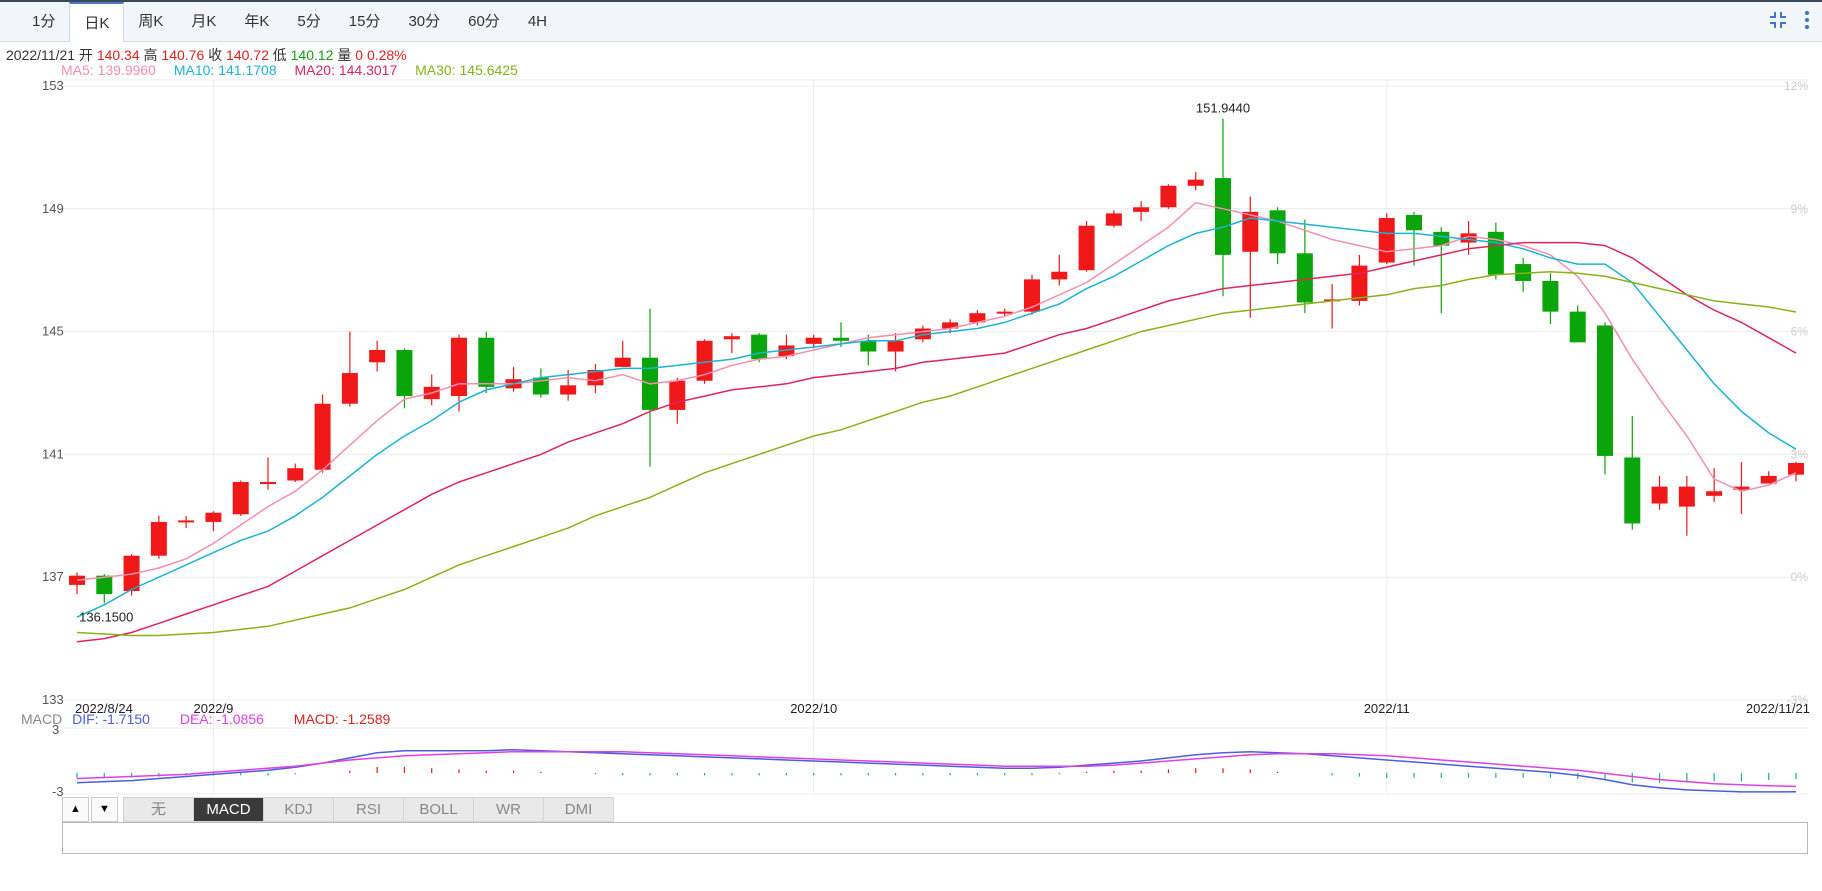 This screenshot has width=1822, height=891. I want to click on macd-value-label: MACD: -1.2589, so click(342, 719).